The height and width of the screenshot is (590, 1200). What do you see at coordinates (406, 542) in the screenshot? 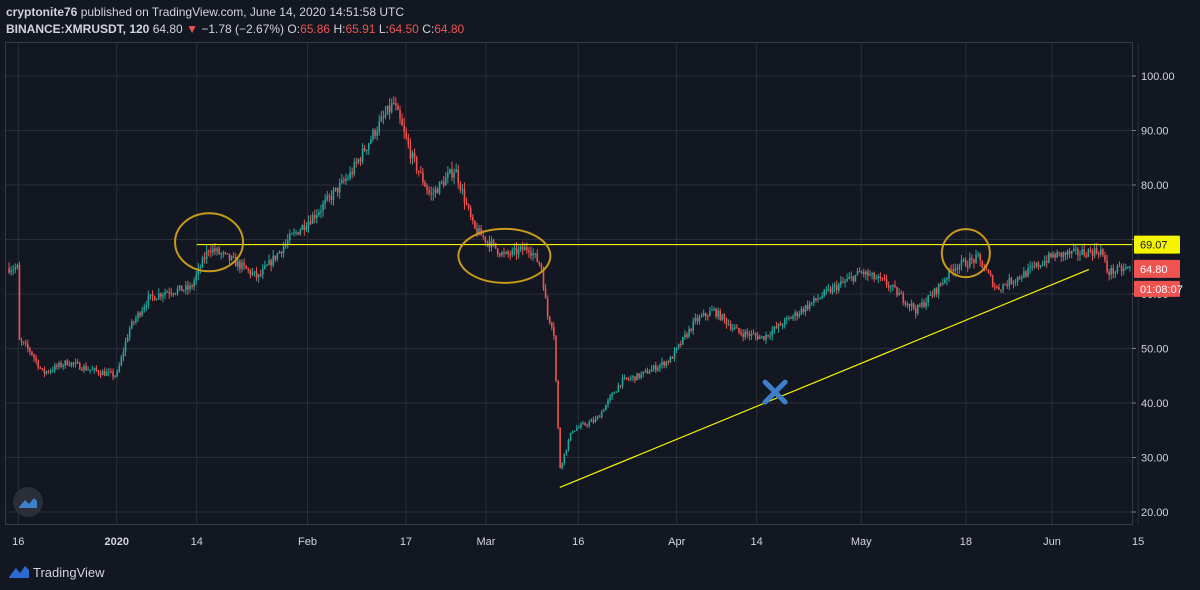
I see `x-tick-label: 17` at bounding box center [406, 542].